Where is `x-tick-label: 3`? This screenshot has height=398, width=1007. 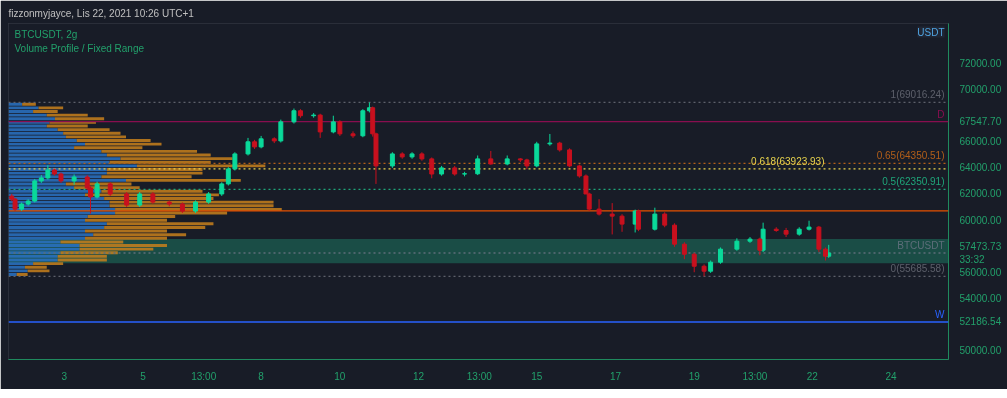
x-tick-label: 3 is located at coordinates (64, 376).